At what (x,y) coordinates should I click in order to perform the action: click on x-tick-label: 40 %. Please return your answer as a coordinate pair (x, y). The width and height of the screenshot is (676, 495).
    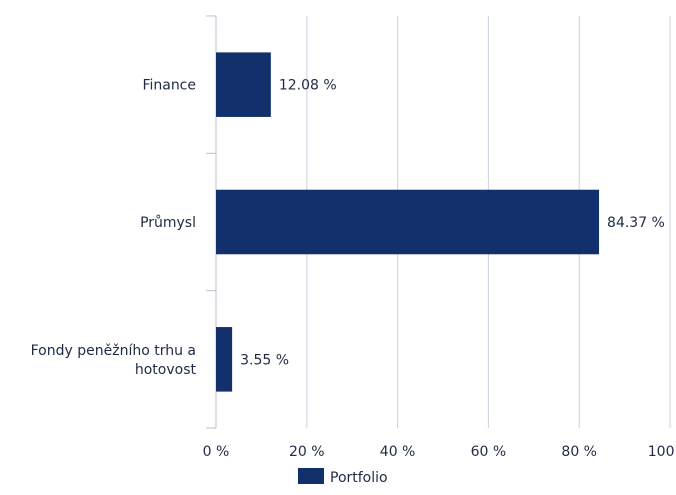
    Looking at the image, I should click on (398, 452).